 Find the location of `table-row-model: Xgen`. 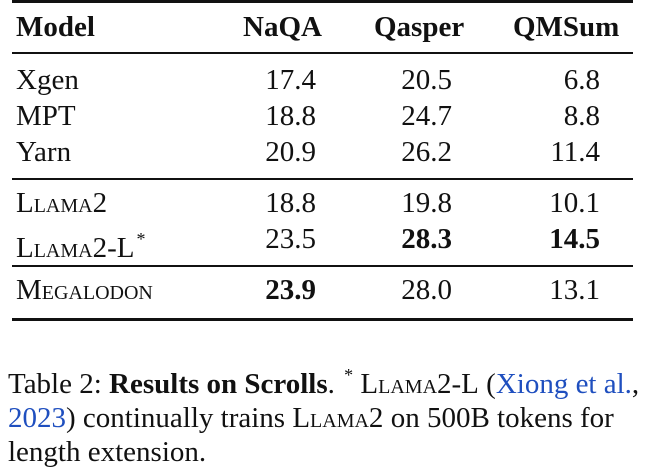

table-row-model: Xgen is located at coordinates (47, 80).